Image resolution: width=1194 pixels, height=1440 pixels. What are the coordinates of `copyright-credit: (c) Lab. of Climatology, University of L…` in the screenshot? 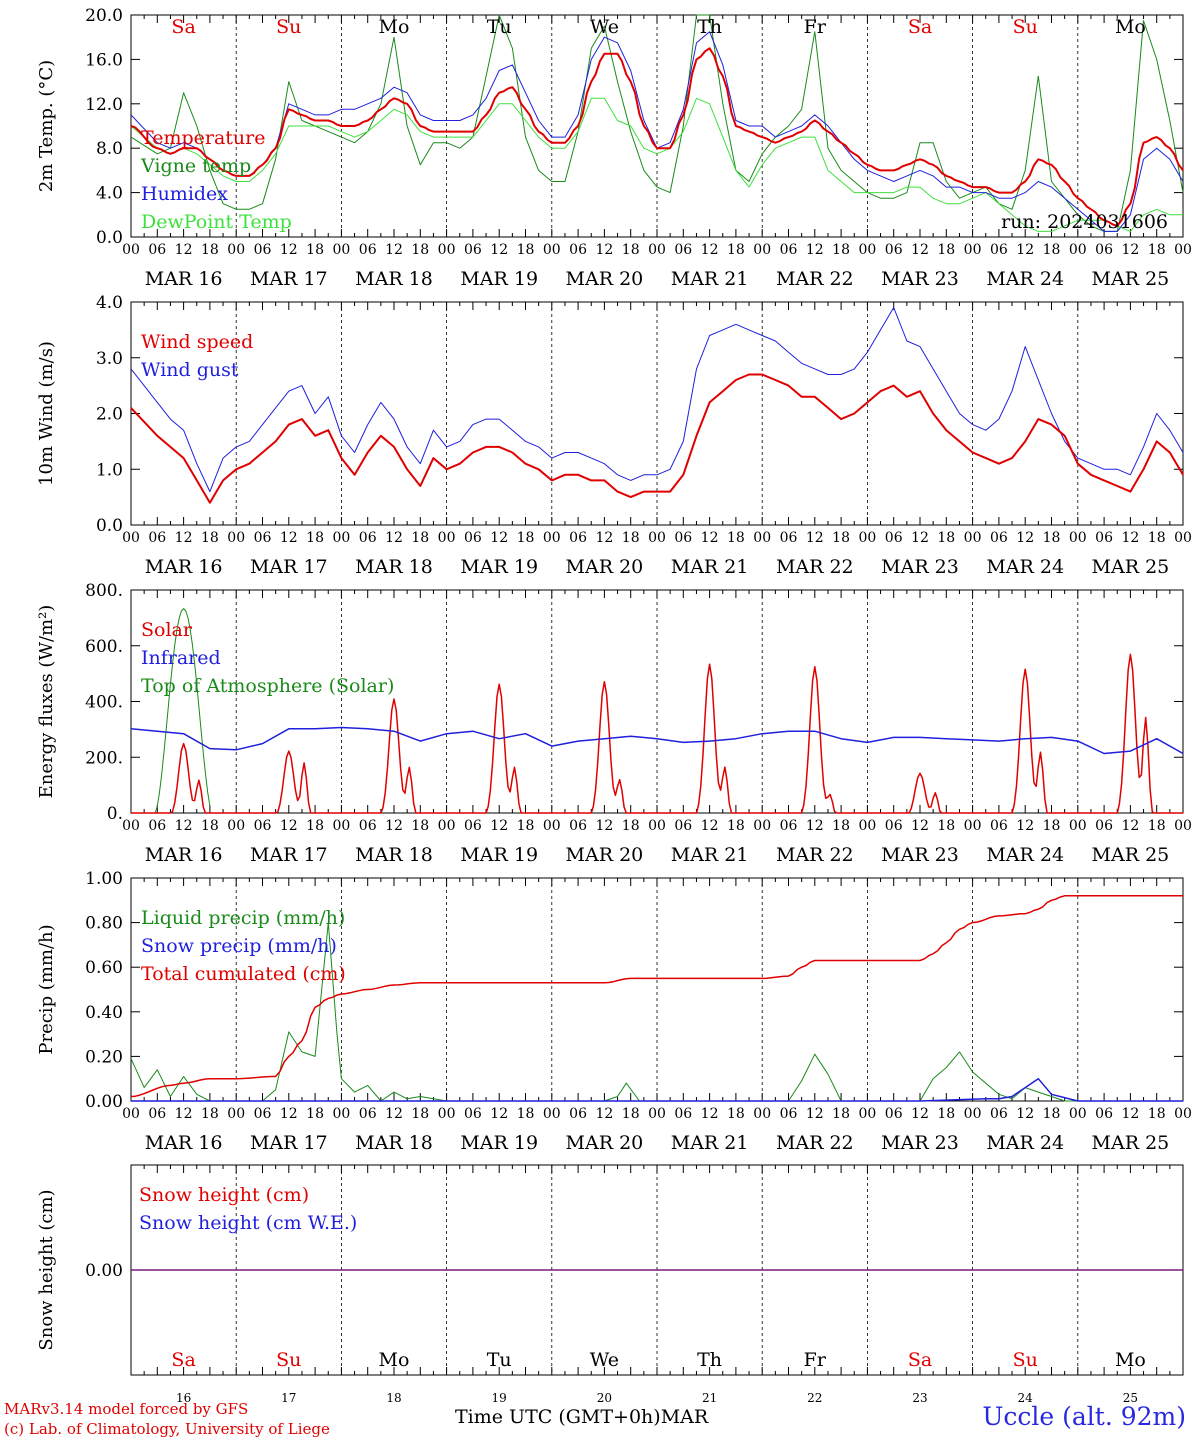 It's located at (167, 1429).